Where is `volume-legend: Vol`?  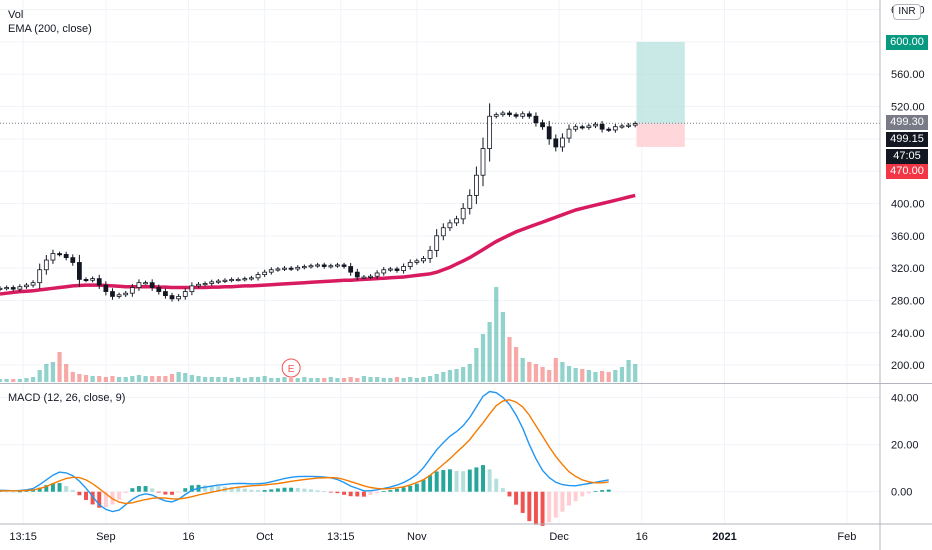
volume-legend: Vol is located at coordinates (16, 15).